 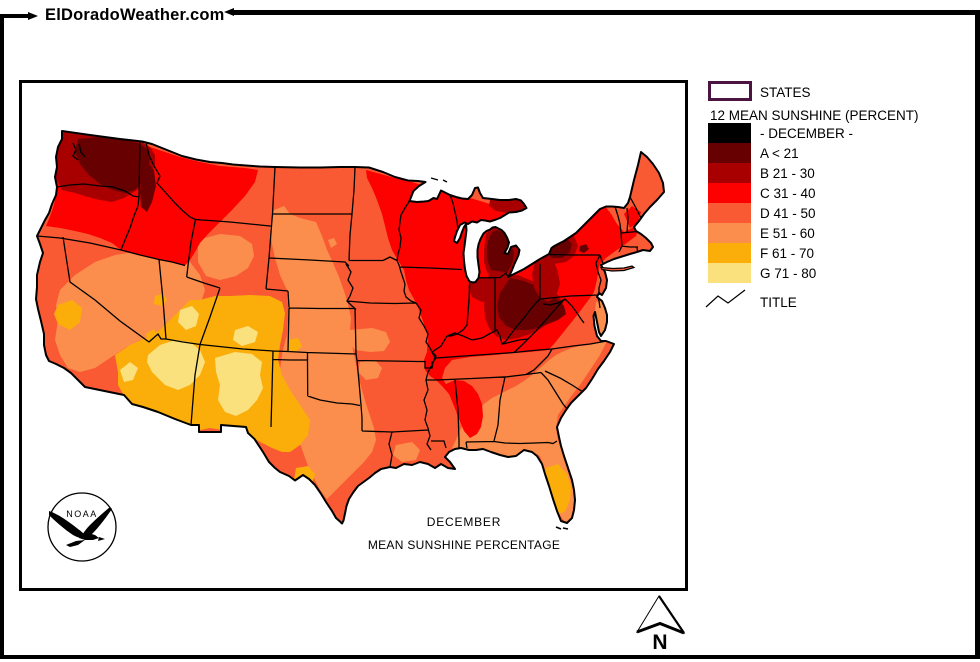 What do you see at coordinates (82, 514) in the screenshot?
I see `svg-text: NOAA` at bounding box center [82, 514].